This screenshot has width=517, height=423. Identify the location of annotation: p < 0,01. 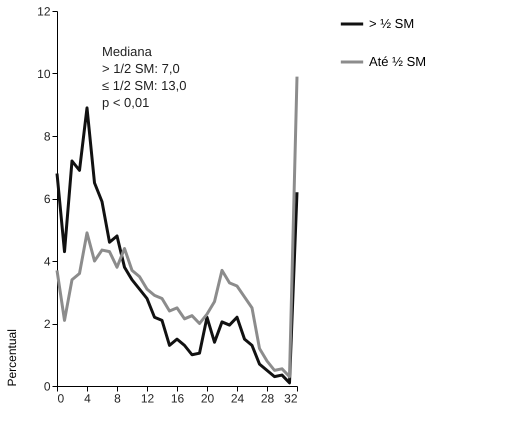
(126, 102).